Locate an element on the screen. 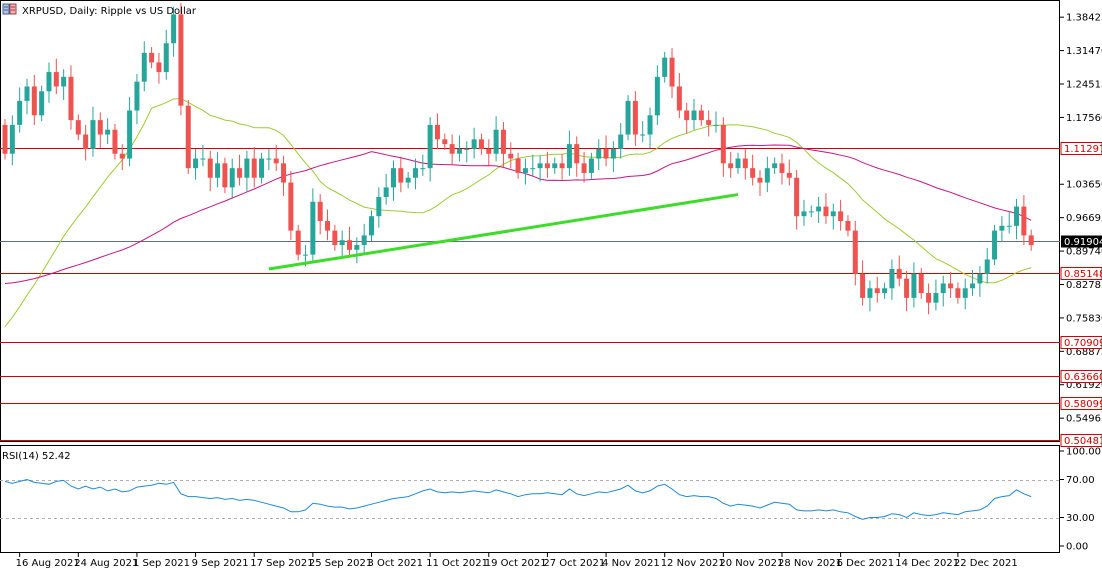 The width and height of the screenshot is (1102, 573). level-price-label: 0.50481 is located at coordinates (1083, 441).